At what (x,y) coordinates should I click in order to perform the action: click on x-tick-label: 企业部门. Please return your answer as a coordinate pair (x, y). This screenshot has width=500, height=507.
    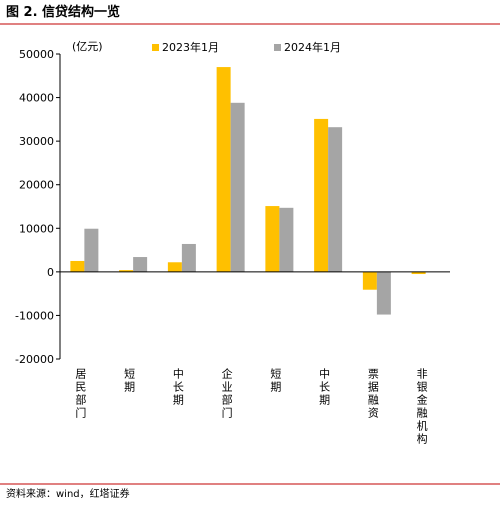
    Looking at the image, I should click on (226, 393).